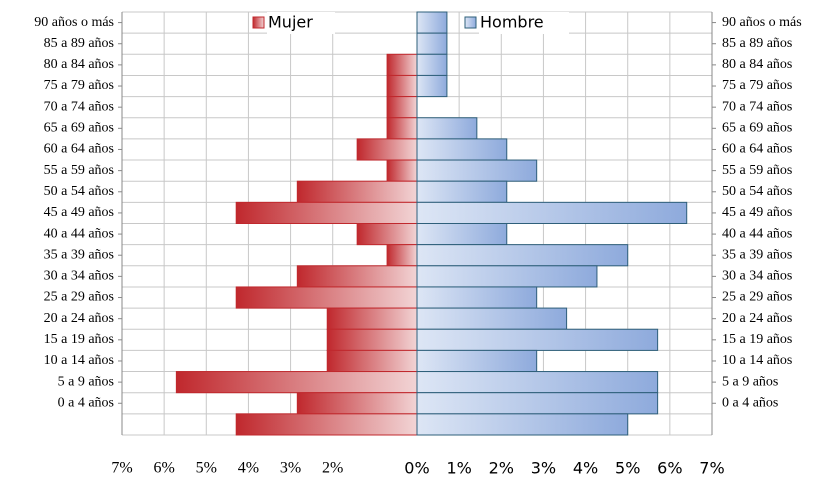 Image resolution: width=823 pixels, height=479 pixels. Describe the element at coordinates (757, 339) in the screenshot. I see `y-label-right: 15 a 19 años` at that location.